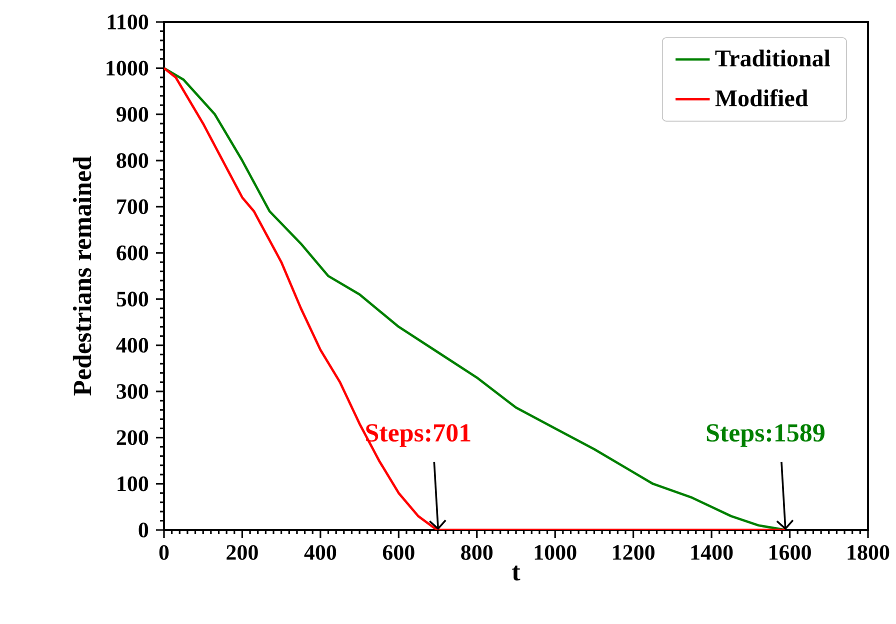  I want to click on y-axis-title: Pedestrians remained, so click(82, 276).